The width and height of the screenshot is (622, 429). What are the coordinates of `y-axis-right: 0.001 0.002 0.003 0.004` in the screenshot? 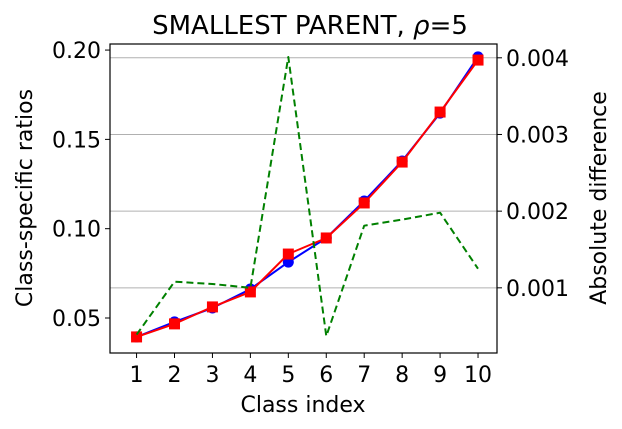 It's located at (533, 174).